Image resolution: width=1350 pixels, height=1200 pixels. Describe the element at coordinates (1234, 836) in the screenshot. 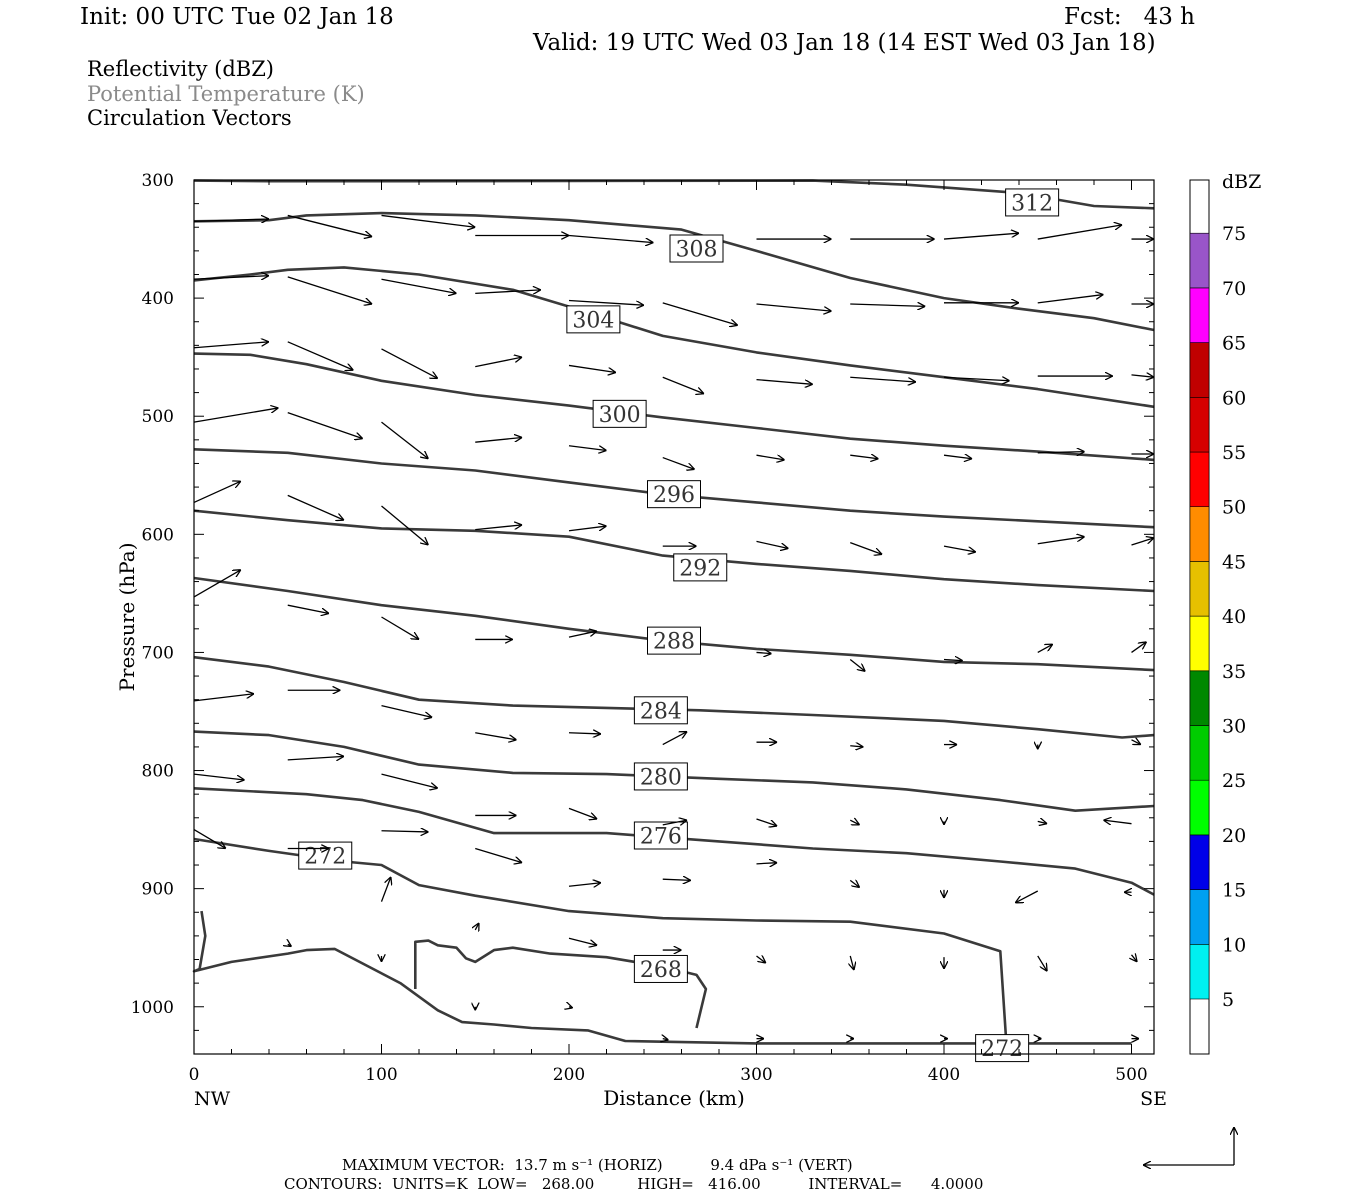

I see `colorbar-label: 20` at that location.